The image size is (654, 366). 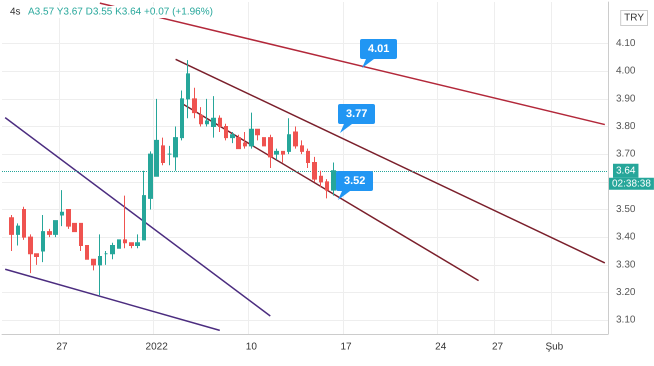 I want to click on x-tick-label: 2022, so click(x=157, y=347).